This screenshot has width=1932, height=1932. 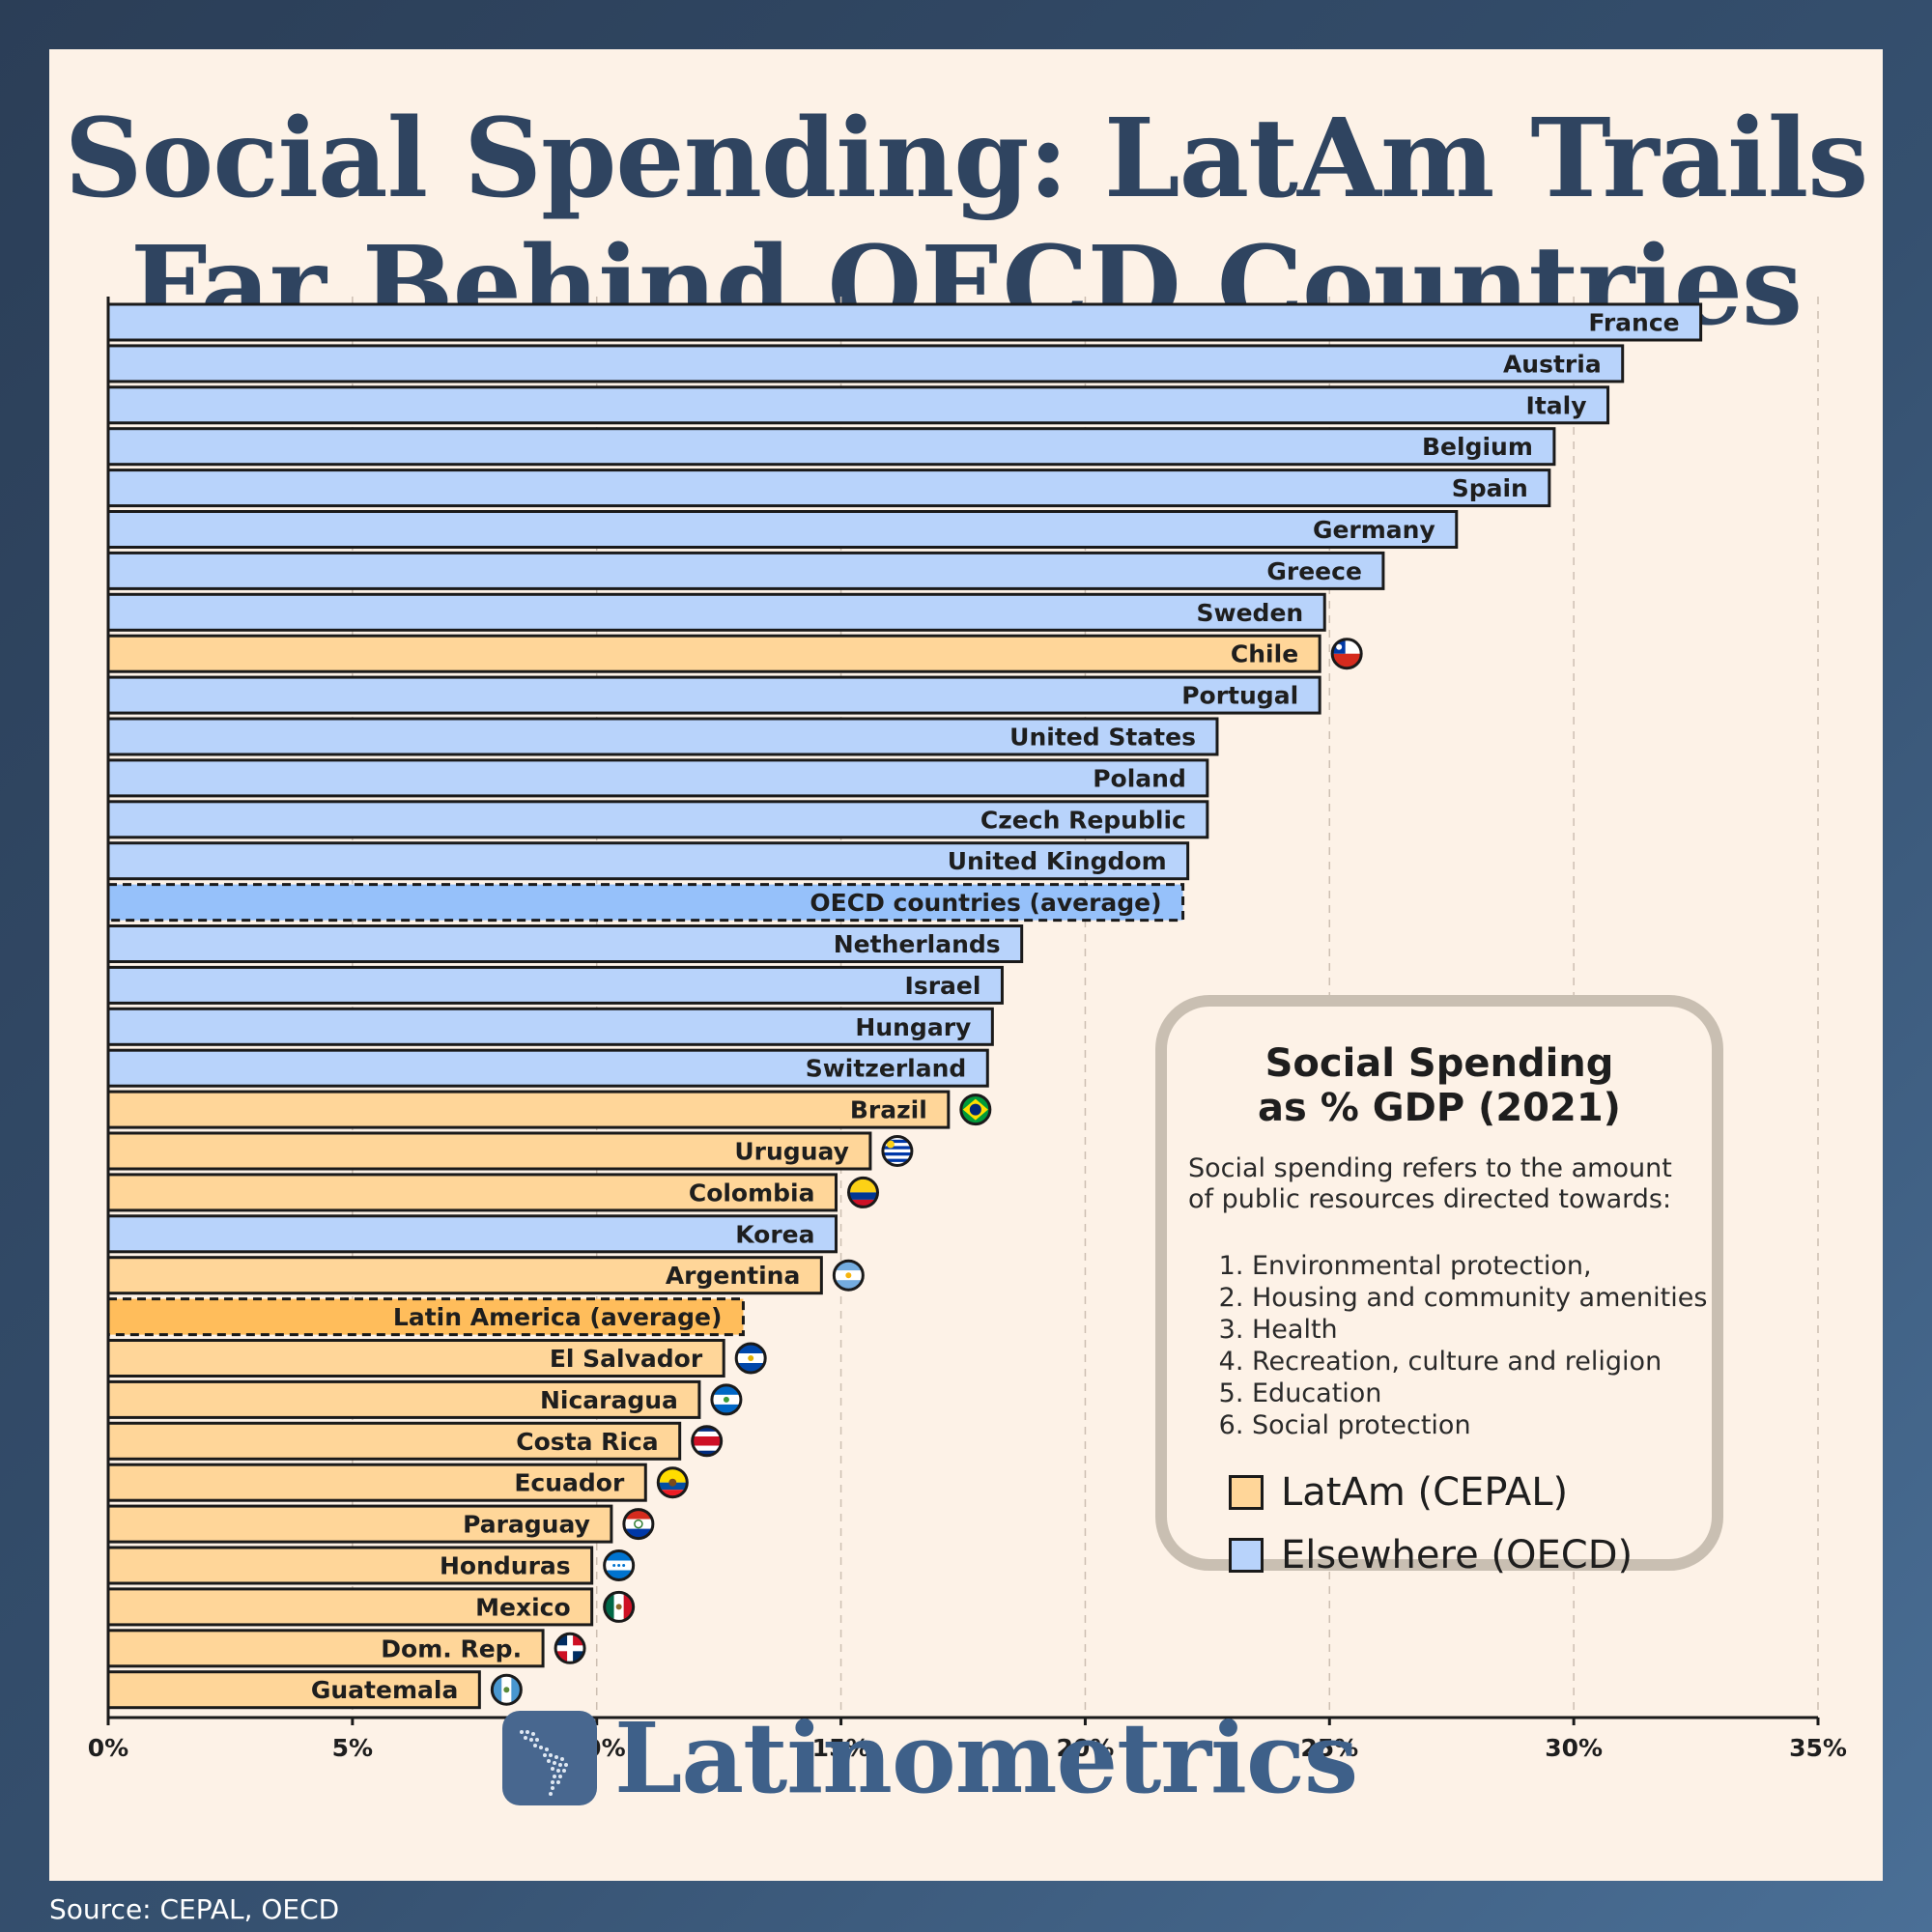 What do you see at coordinates (638, 1524) in the screenshot?
I see `paraguay-flag-icon` at bounding box center [638, 1524].